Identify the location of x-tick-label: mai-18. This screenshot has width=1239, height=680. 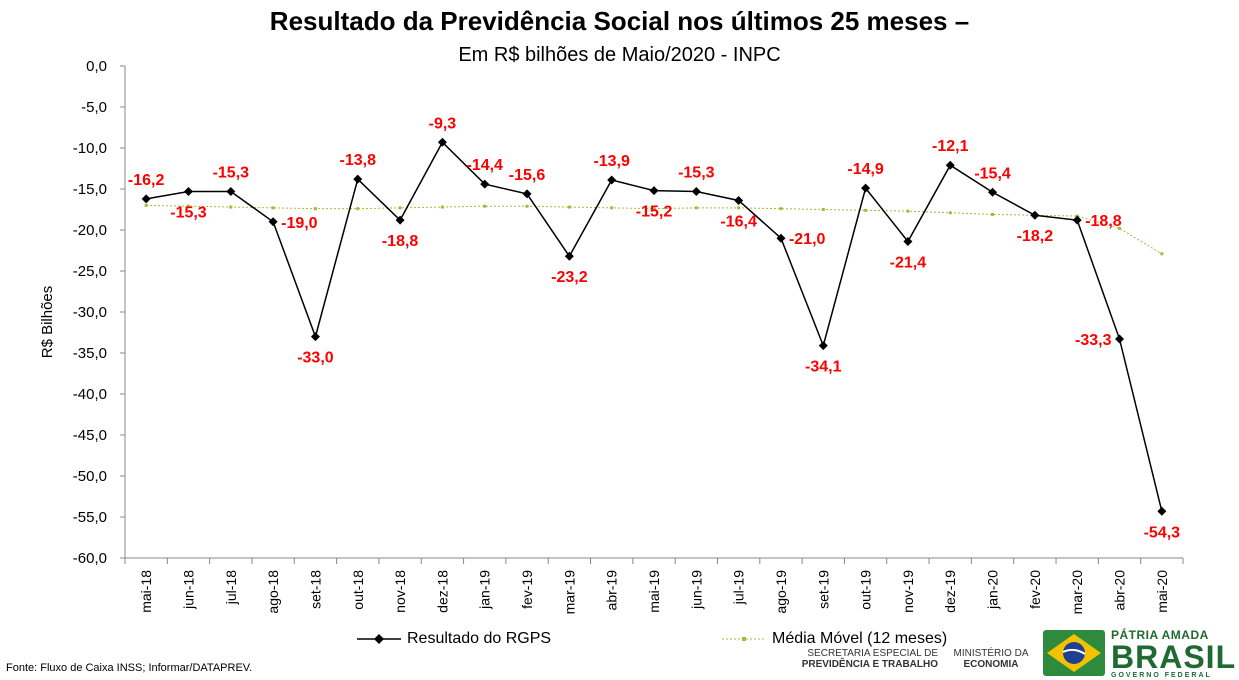
(146, 591).